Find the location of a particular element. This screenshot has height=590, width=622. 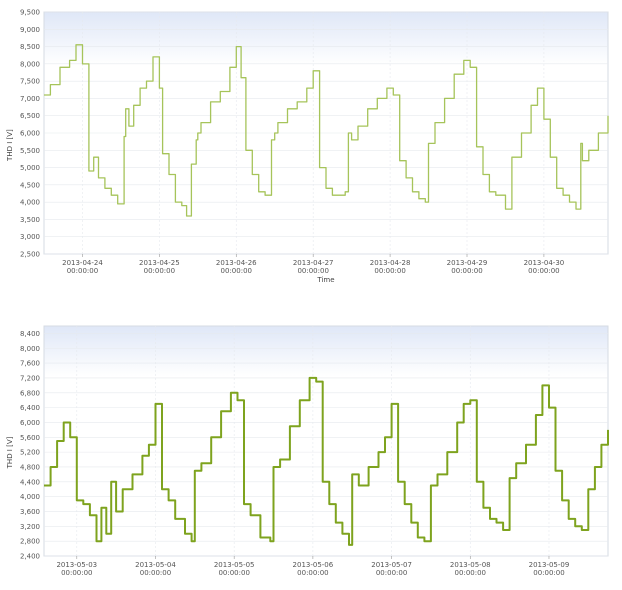

y-tick-label: 3,200 is located at coordinates (30, 527).